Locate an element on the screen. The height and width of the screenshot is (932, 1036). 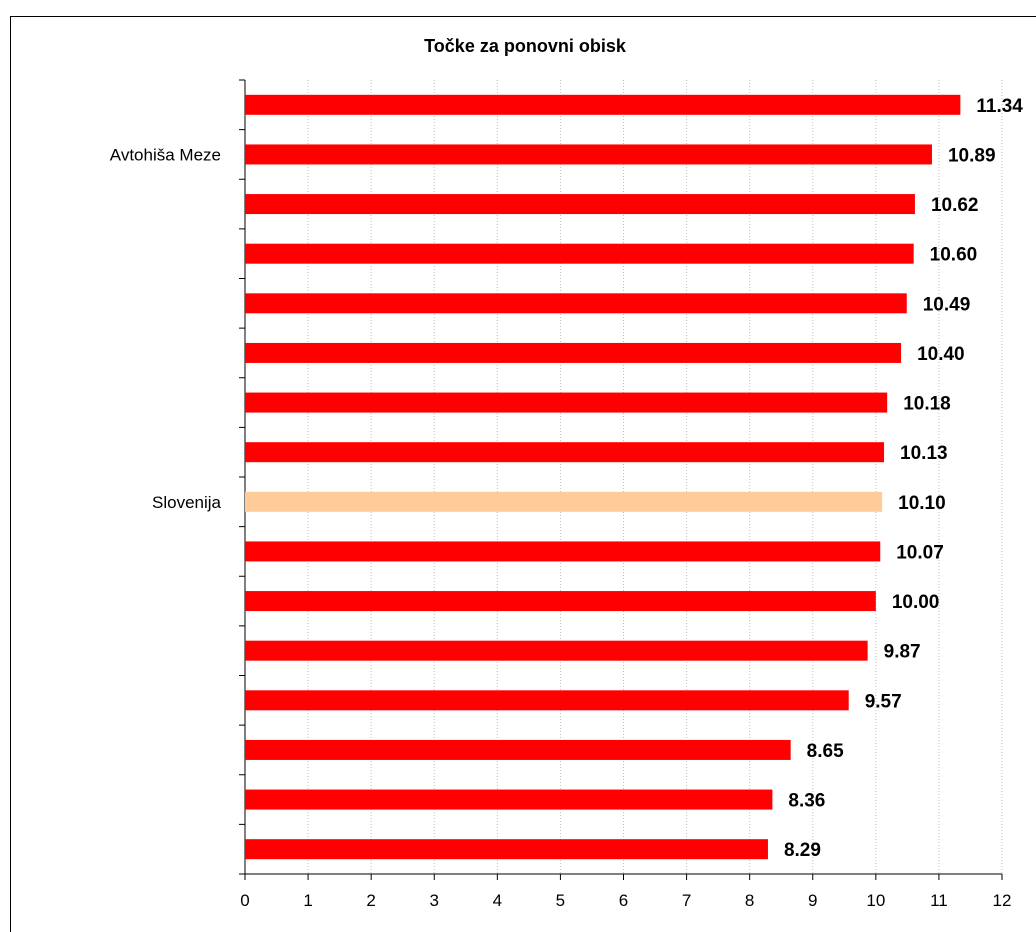
x-tick-label-1: 1 is located at coordinates (307, 900).